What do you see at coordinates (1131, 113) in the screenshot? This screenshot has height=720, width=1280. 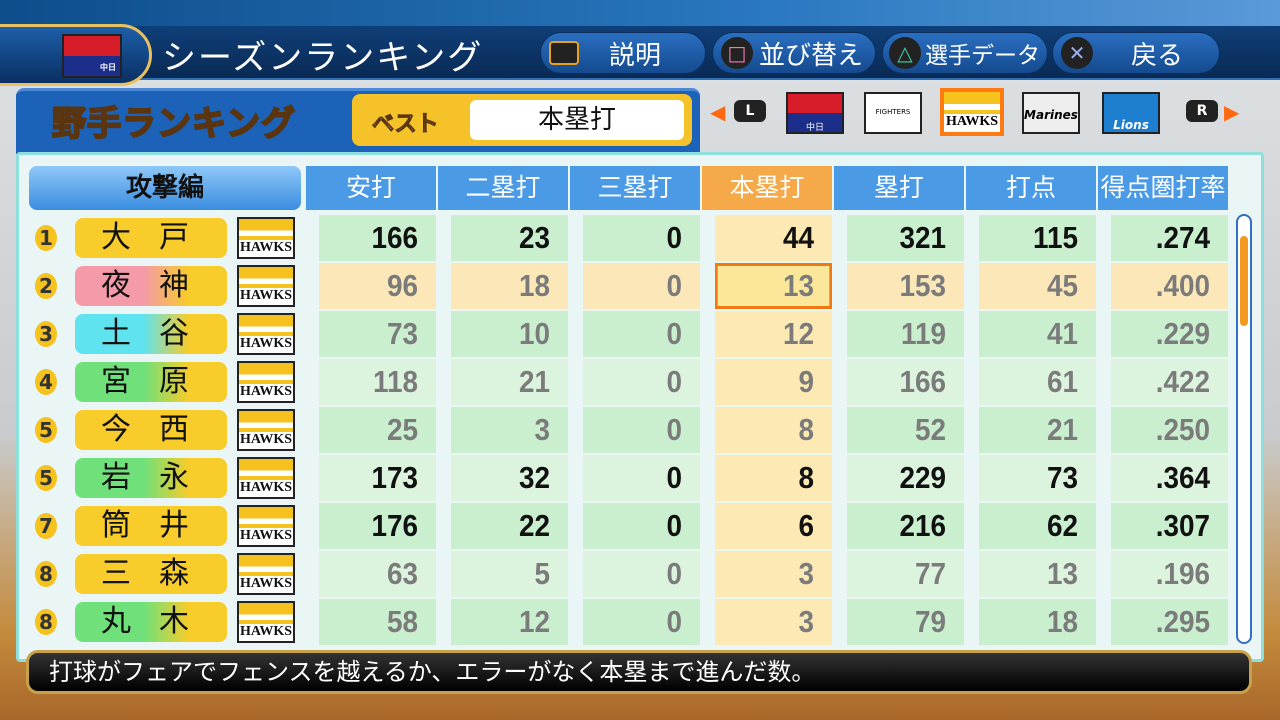 I see `team-logo-lions: Lions` at bounding box center [1131, 113].